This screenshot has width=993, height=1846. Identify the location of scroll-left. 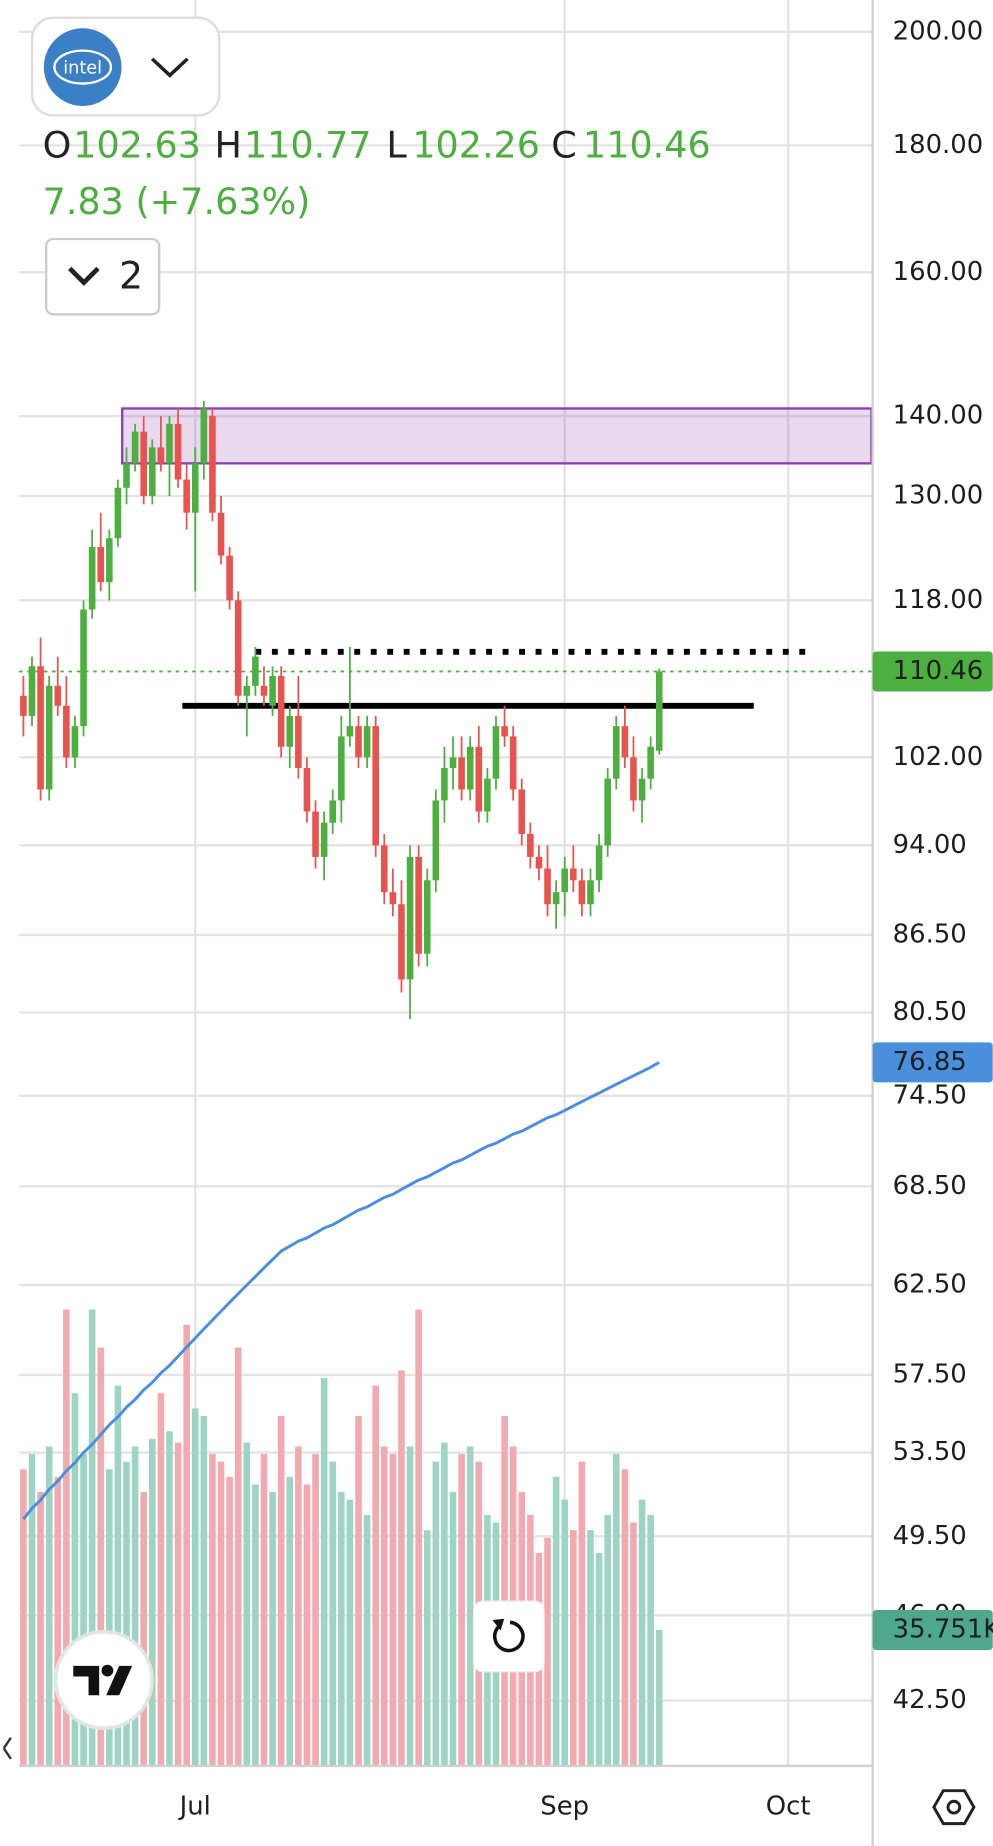
(7, 1748).